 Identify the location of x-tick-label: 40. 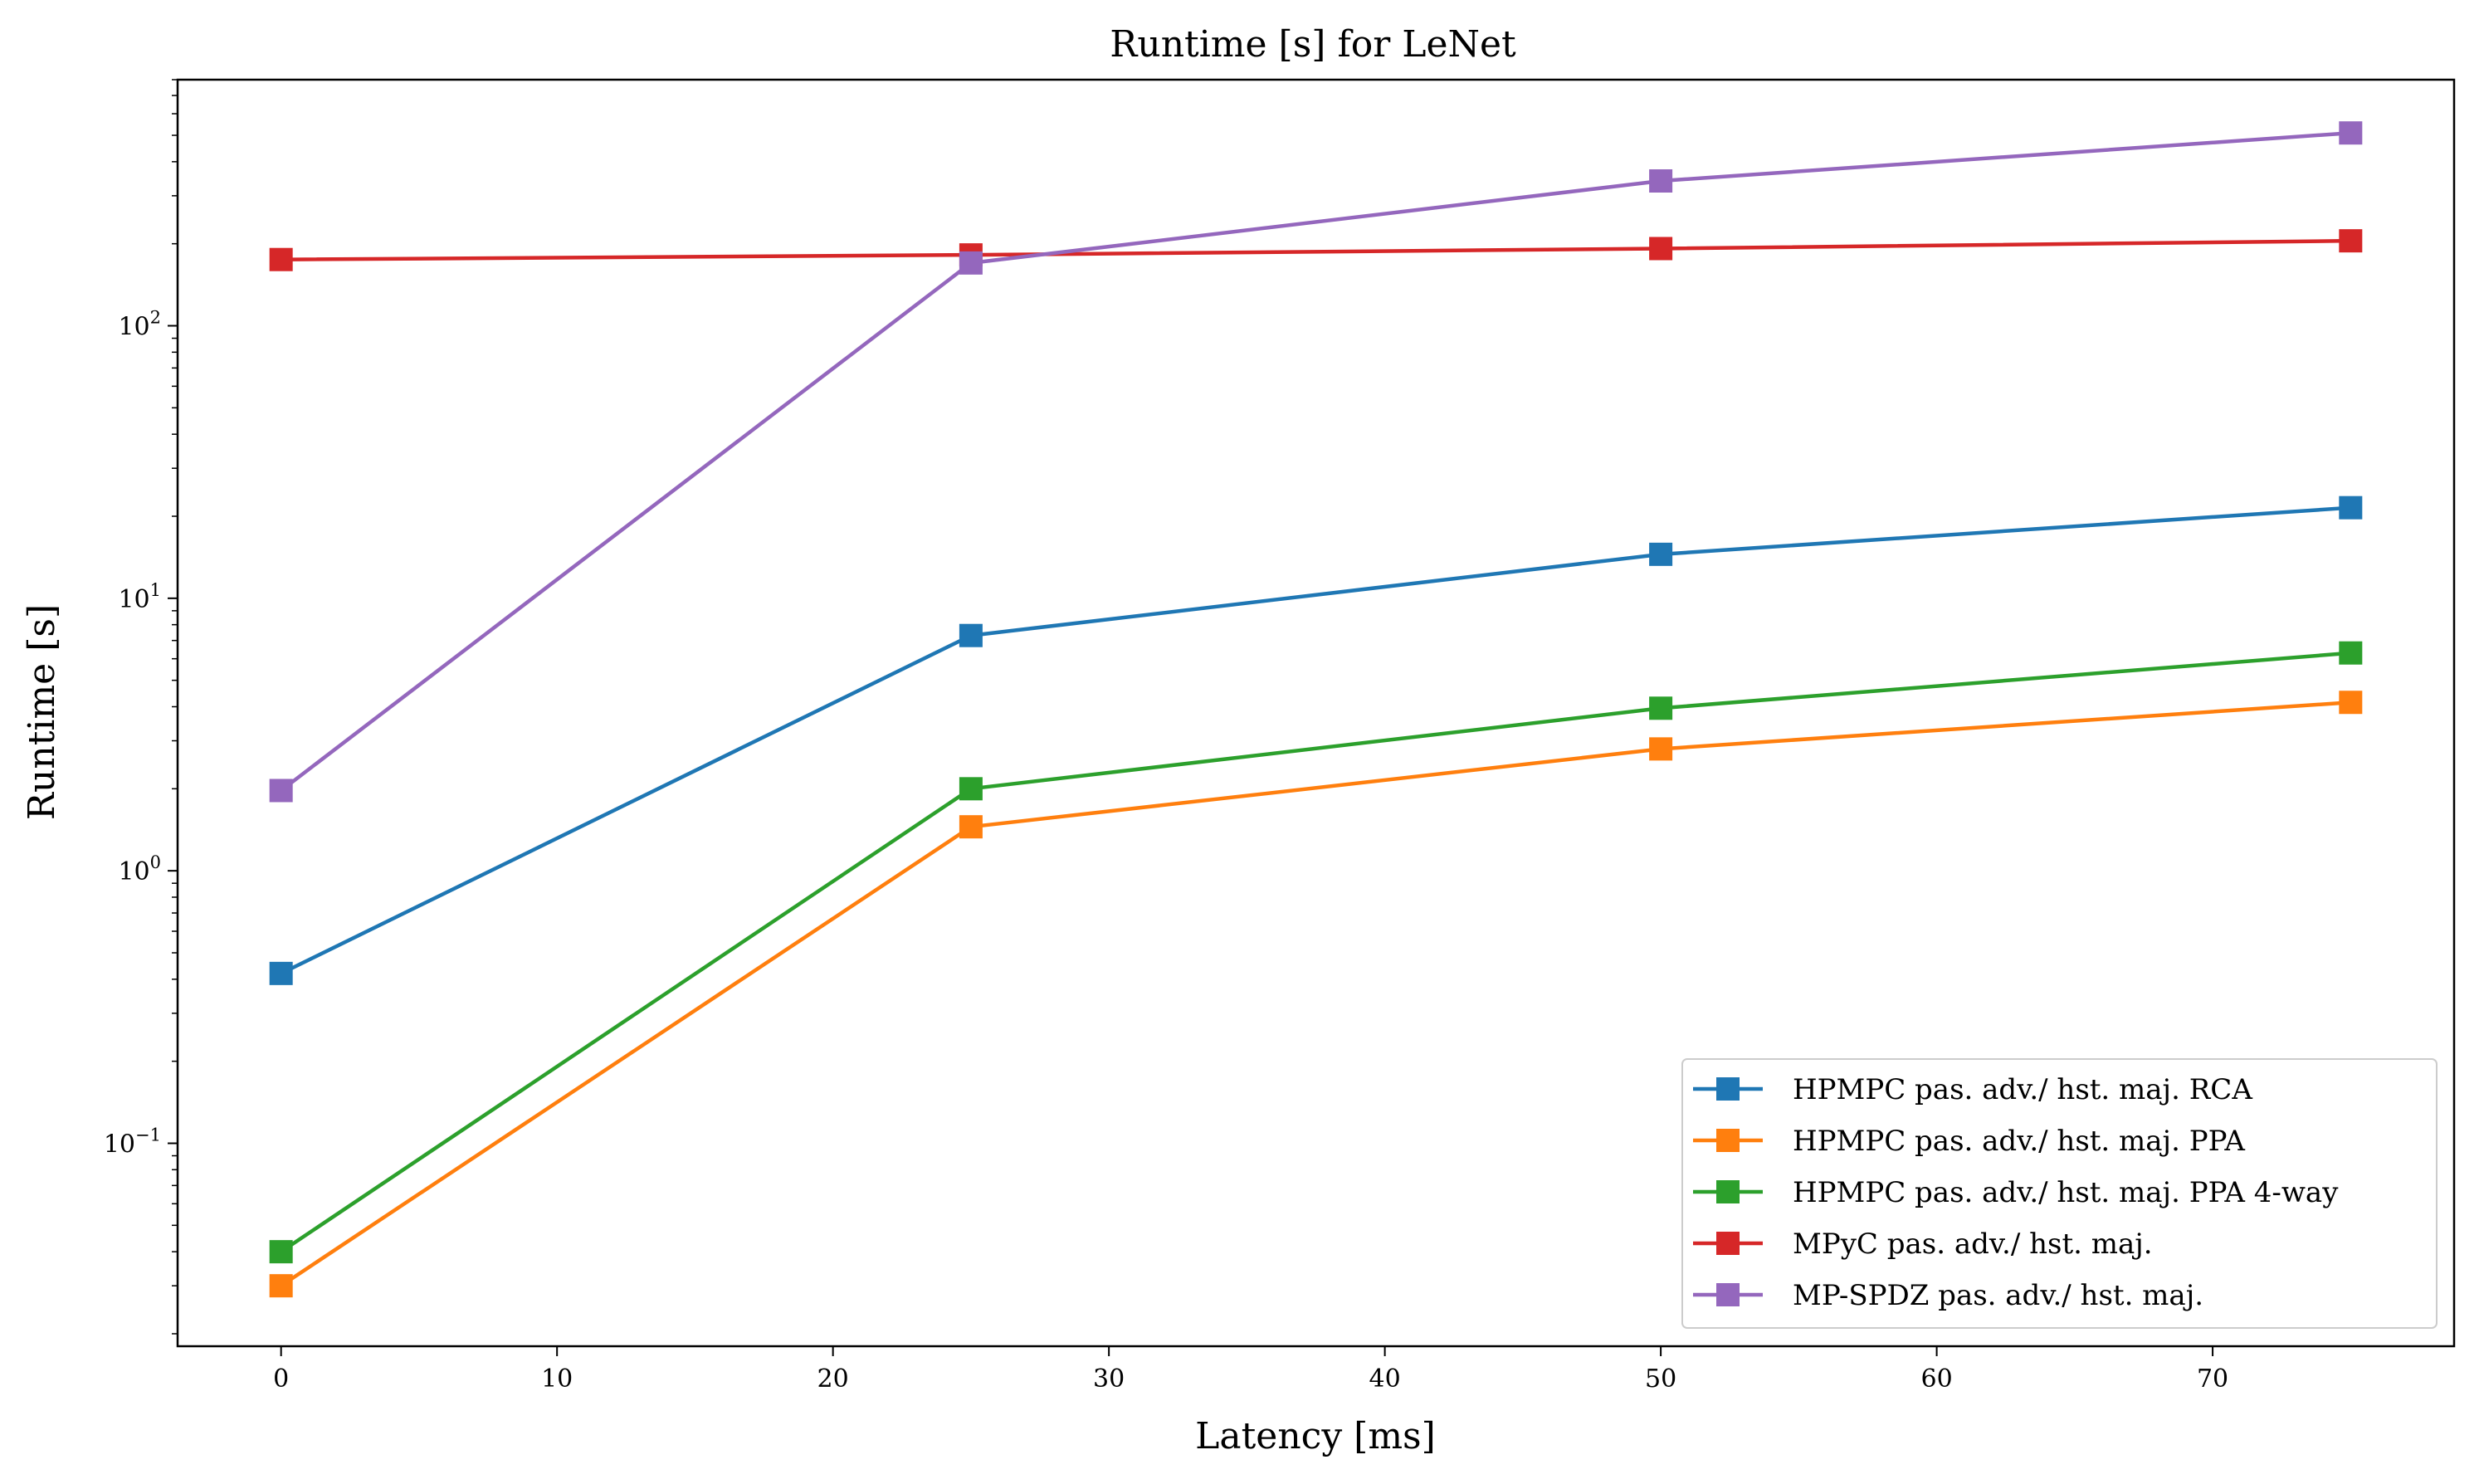
(1385, 1379).